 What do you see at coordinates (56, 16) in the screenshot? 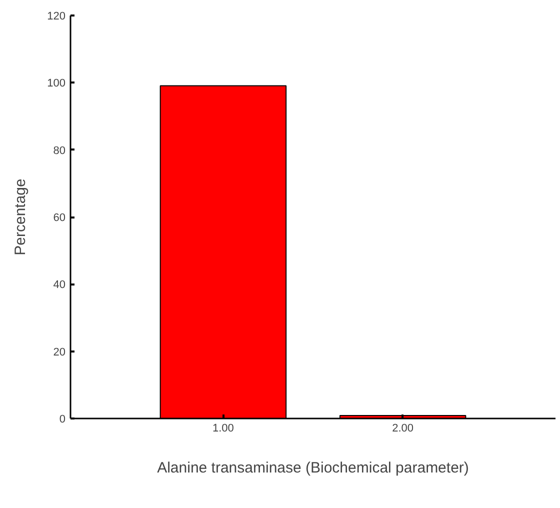
I see `y-tick-label: 120` at bounding box center [56, 16].